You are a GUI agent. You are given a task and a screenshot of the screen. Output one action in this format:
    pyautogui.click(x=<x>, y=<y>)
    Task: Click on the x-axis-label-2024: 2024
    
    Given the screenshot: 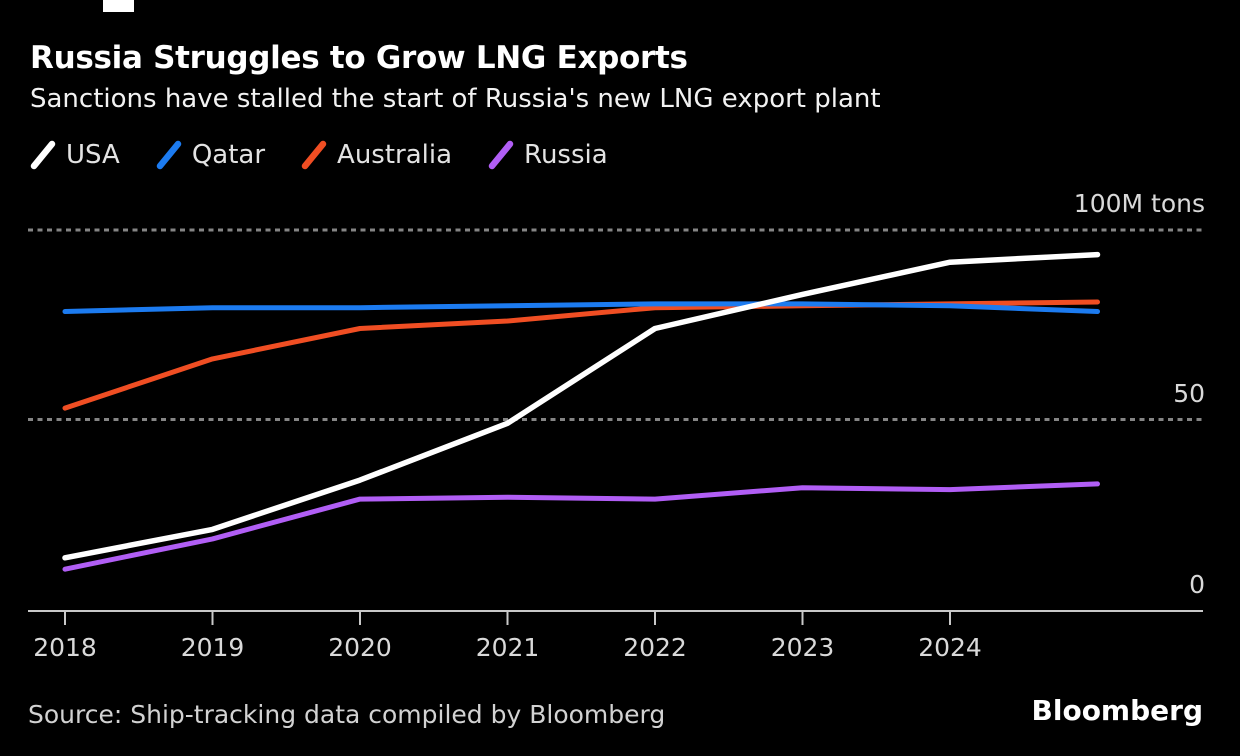 What is the action you would take?
    pyautogui.click(x=950, y=647)
    